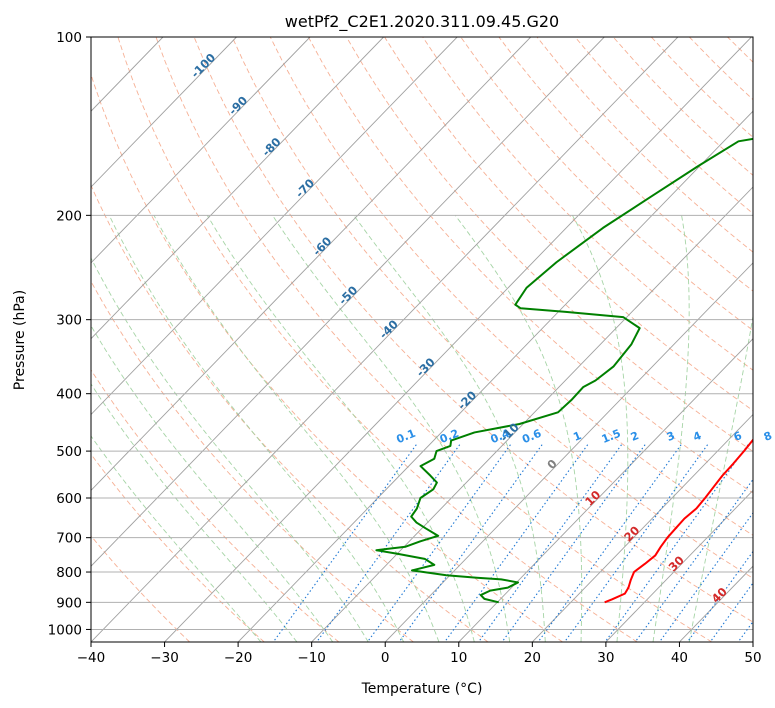 The height and width of the screenshot is (708, 775). Describe the element at coordinates (577, 436) in the screenshot. I see `mixing-ratio-label: 1` at that location.